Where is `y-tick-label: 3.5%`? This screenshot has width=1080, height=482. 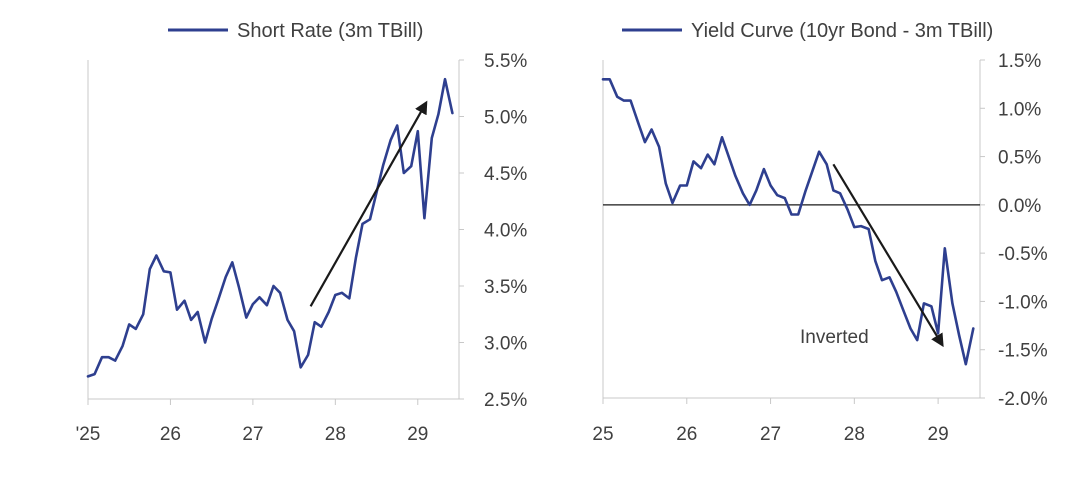 y-tick-label: 3.5% is located at coordinates (505, 287).